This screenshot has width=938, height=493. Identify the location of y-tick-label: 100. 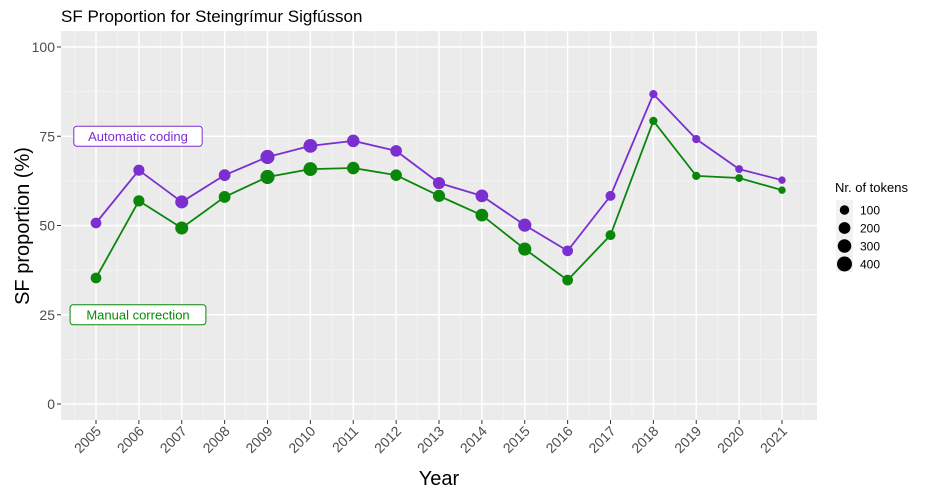
(44, 47).